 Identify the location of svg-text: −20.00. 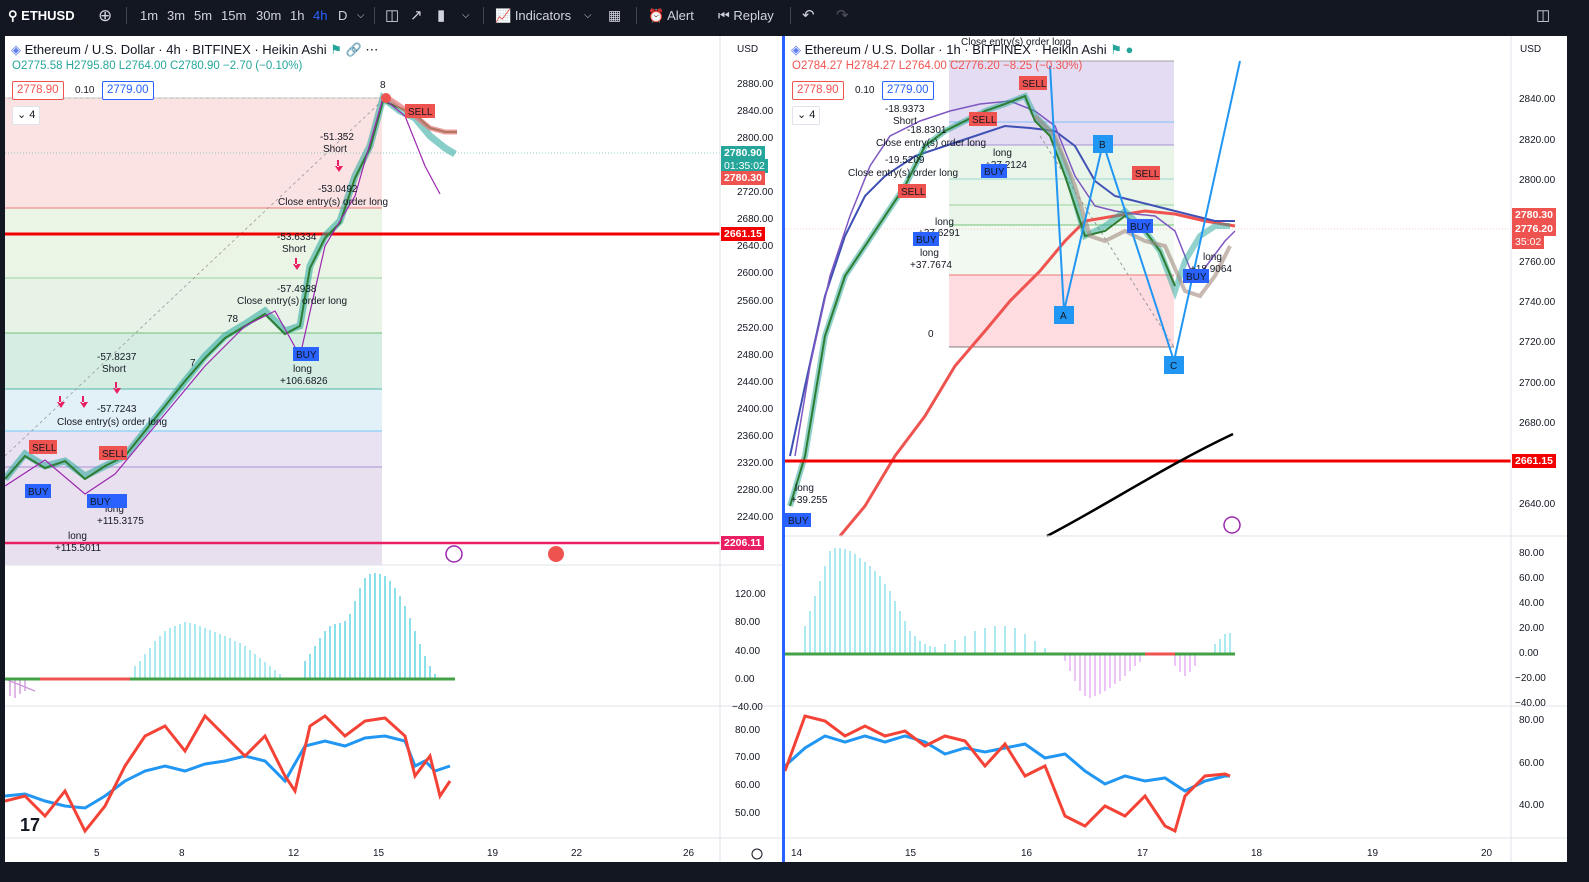
(1530, 678).